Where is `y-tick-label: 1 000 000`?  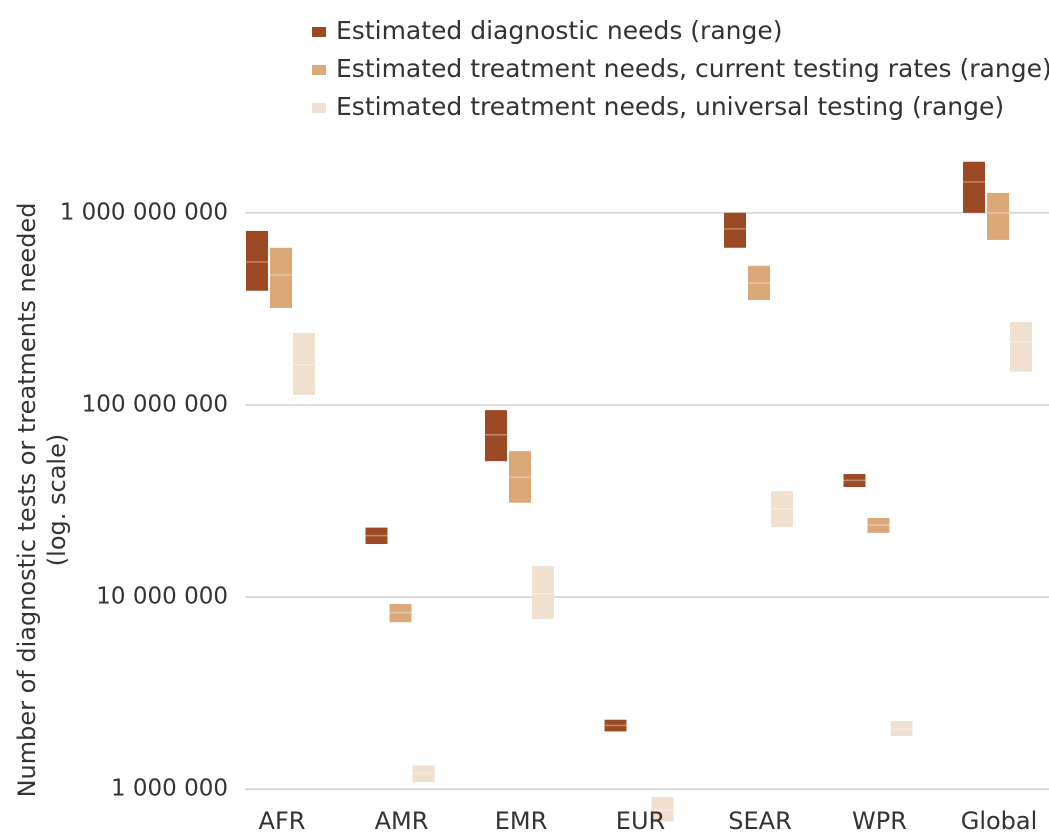
y-tick-label: 1 000 000 is located at coordinates (169, 789).